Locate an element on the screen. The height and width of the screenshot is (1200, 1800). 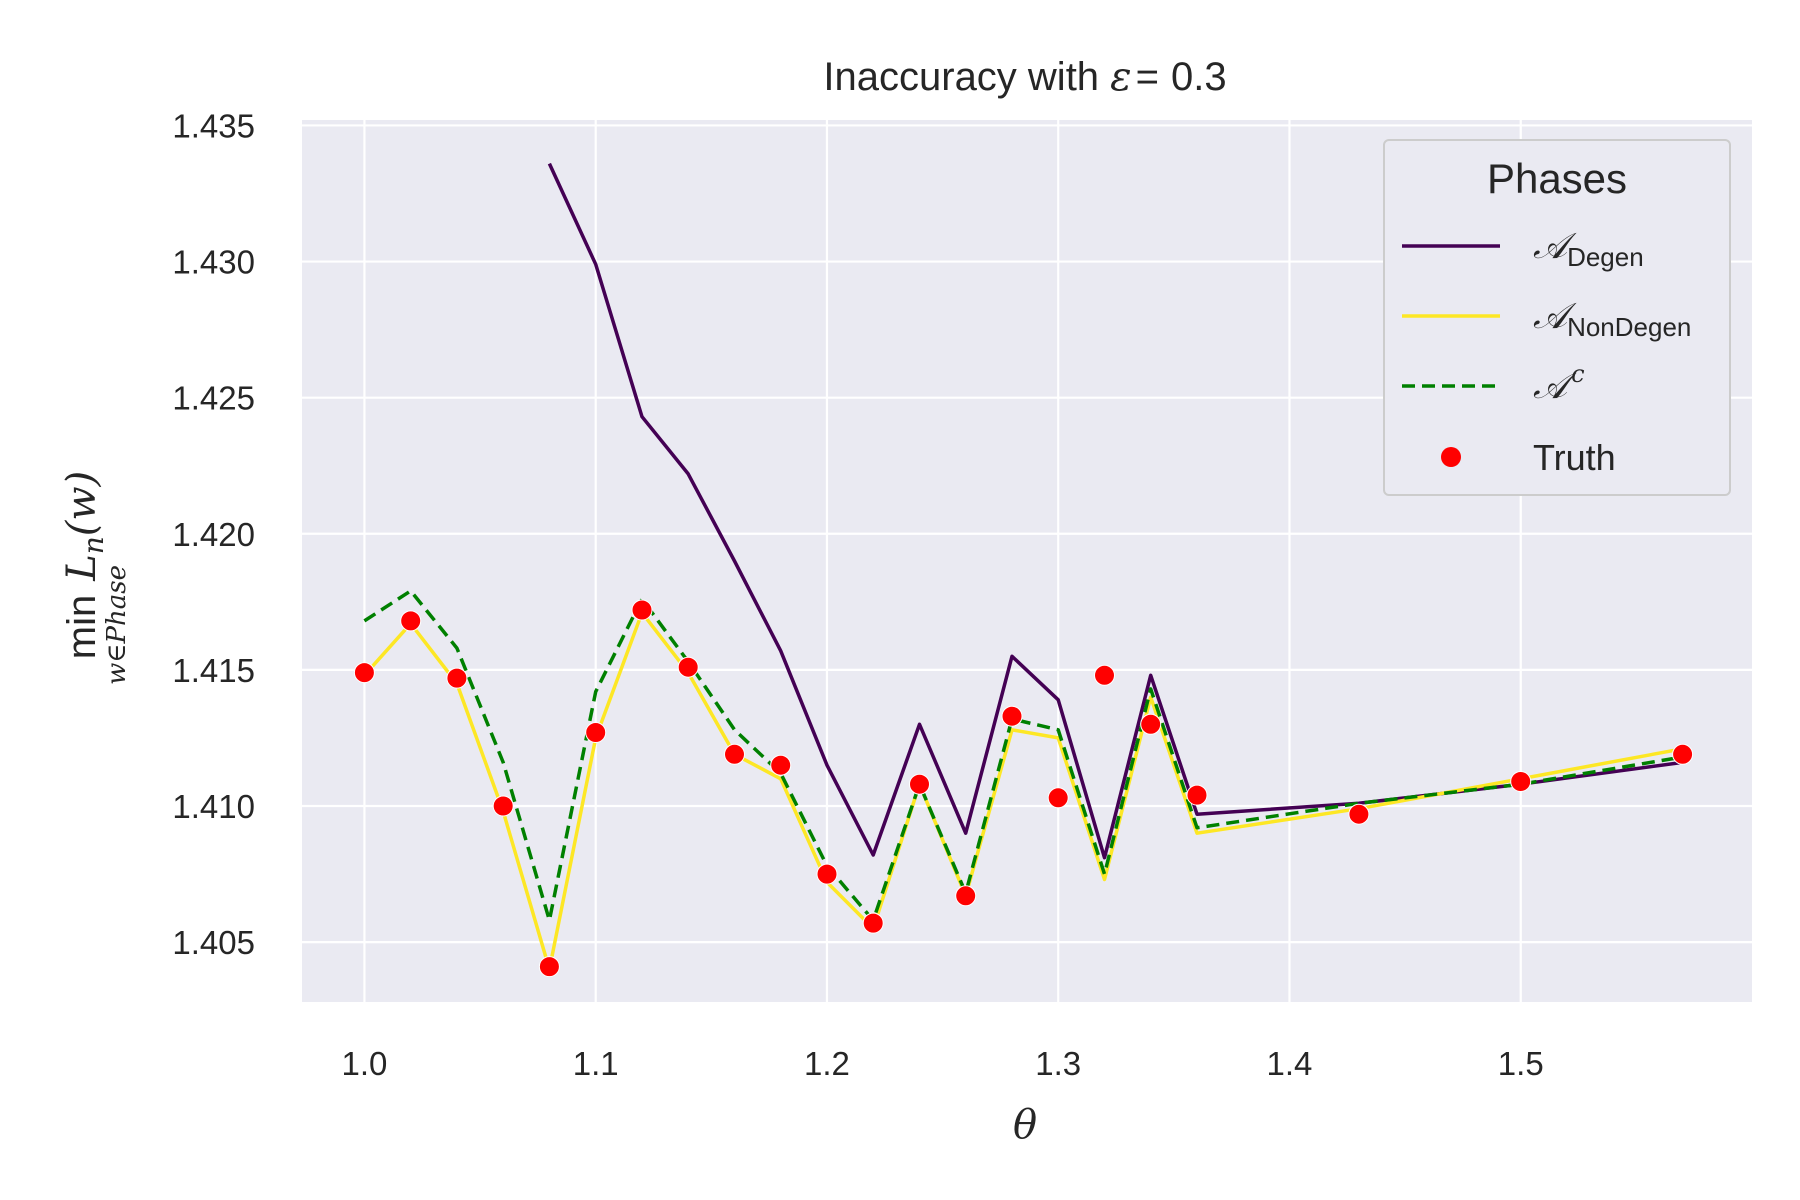
y-label-min: min is located at coordinates (82, 627).